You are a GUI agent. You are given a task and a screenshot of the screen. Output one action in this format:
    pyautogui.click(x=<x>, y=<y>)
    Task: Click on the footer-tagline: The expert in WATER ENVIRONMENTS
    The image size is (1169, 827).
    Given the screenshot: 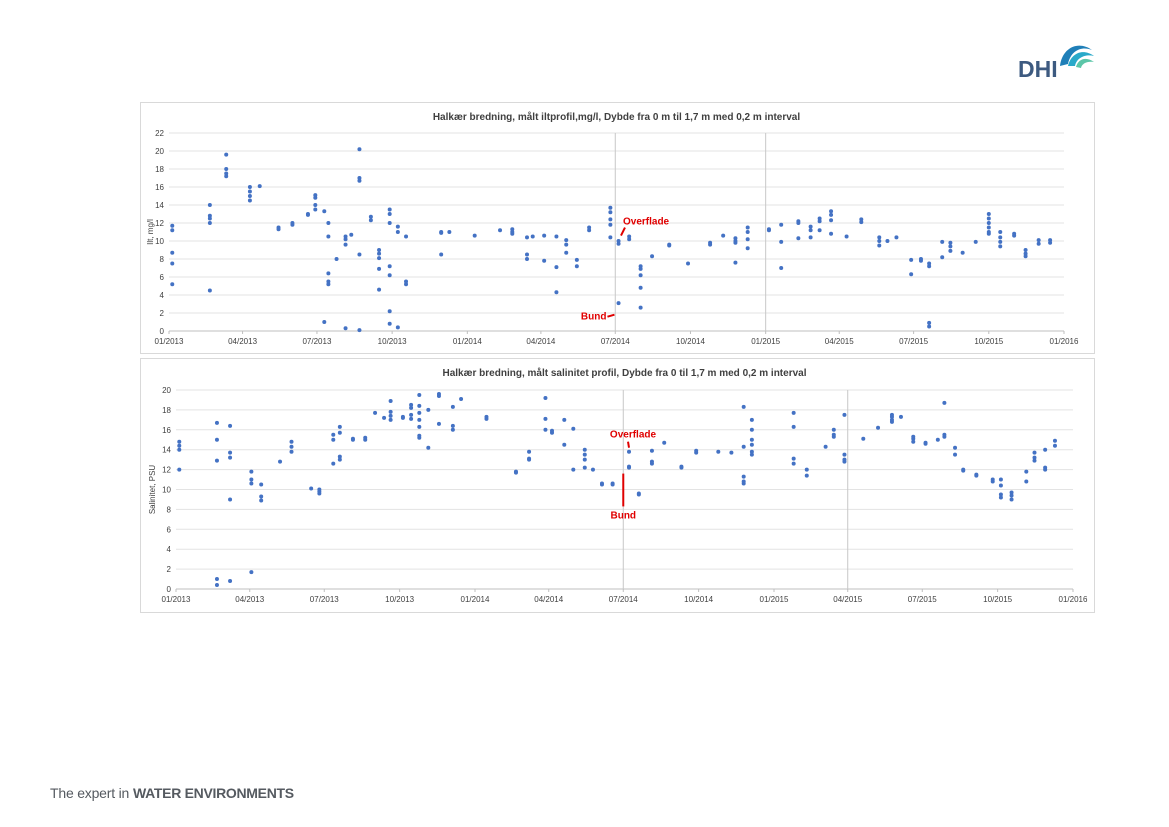 What is the action you would take?
    pyautogui.click(x=172, y=793)
    